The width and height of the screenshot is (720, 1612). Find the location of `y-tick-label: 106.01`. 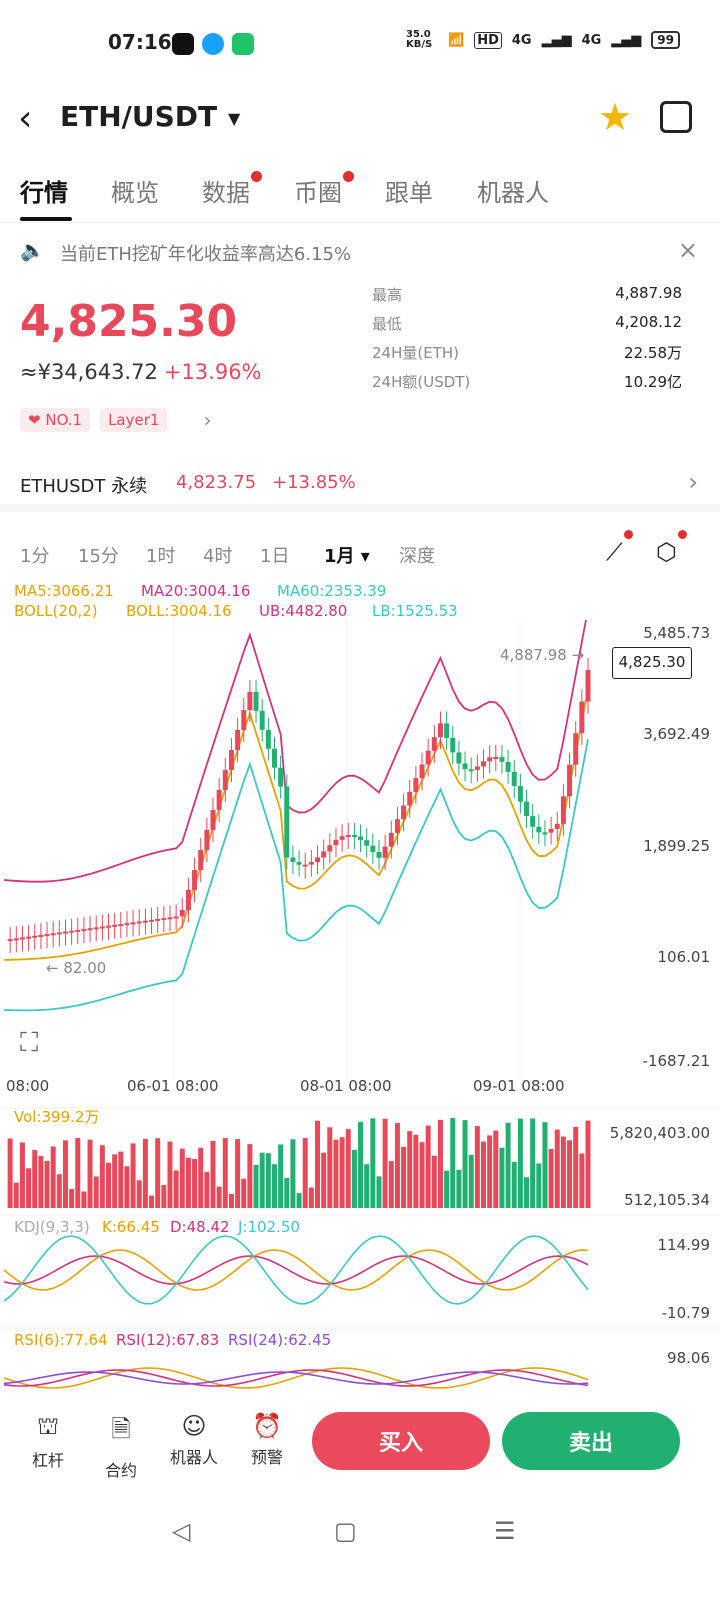

y-tick-label: 106.01 is located at coordinates (684, 957).